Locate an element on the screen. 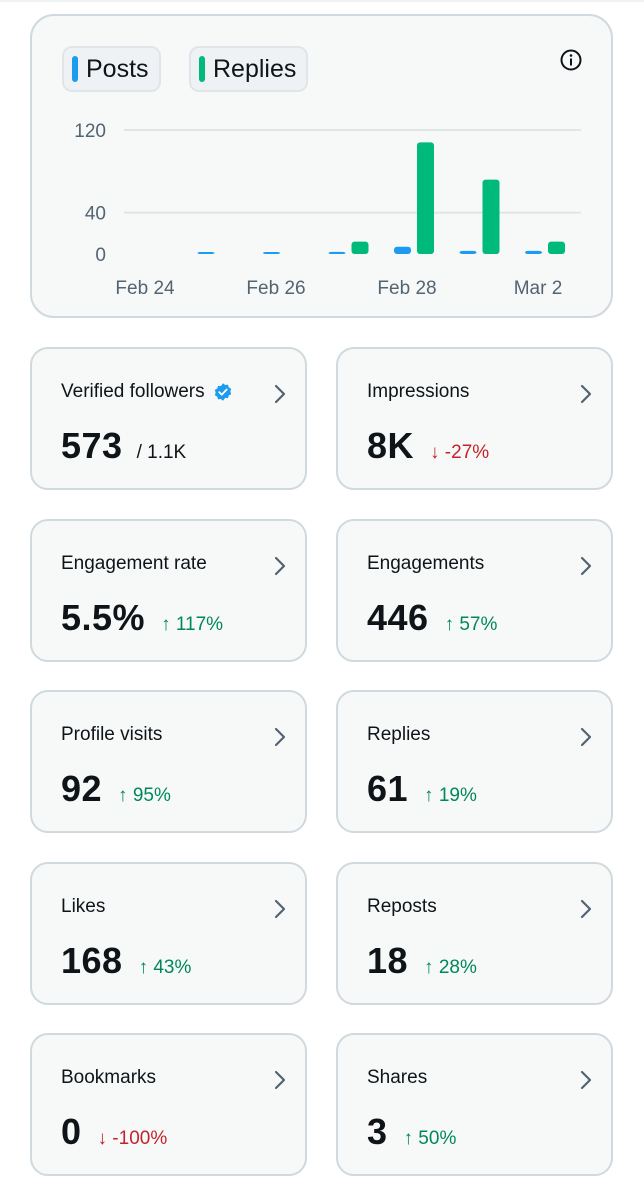 The image size is (644, 1199). metric-value: 3 is located at coordinates (377, 1131).